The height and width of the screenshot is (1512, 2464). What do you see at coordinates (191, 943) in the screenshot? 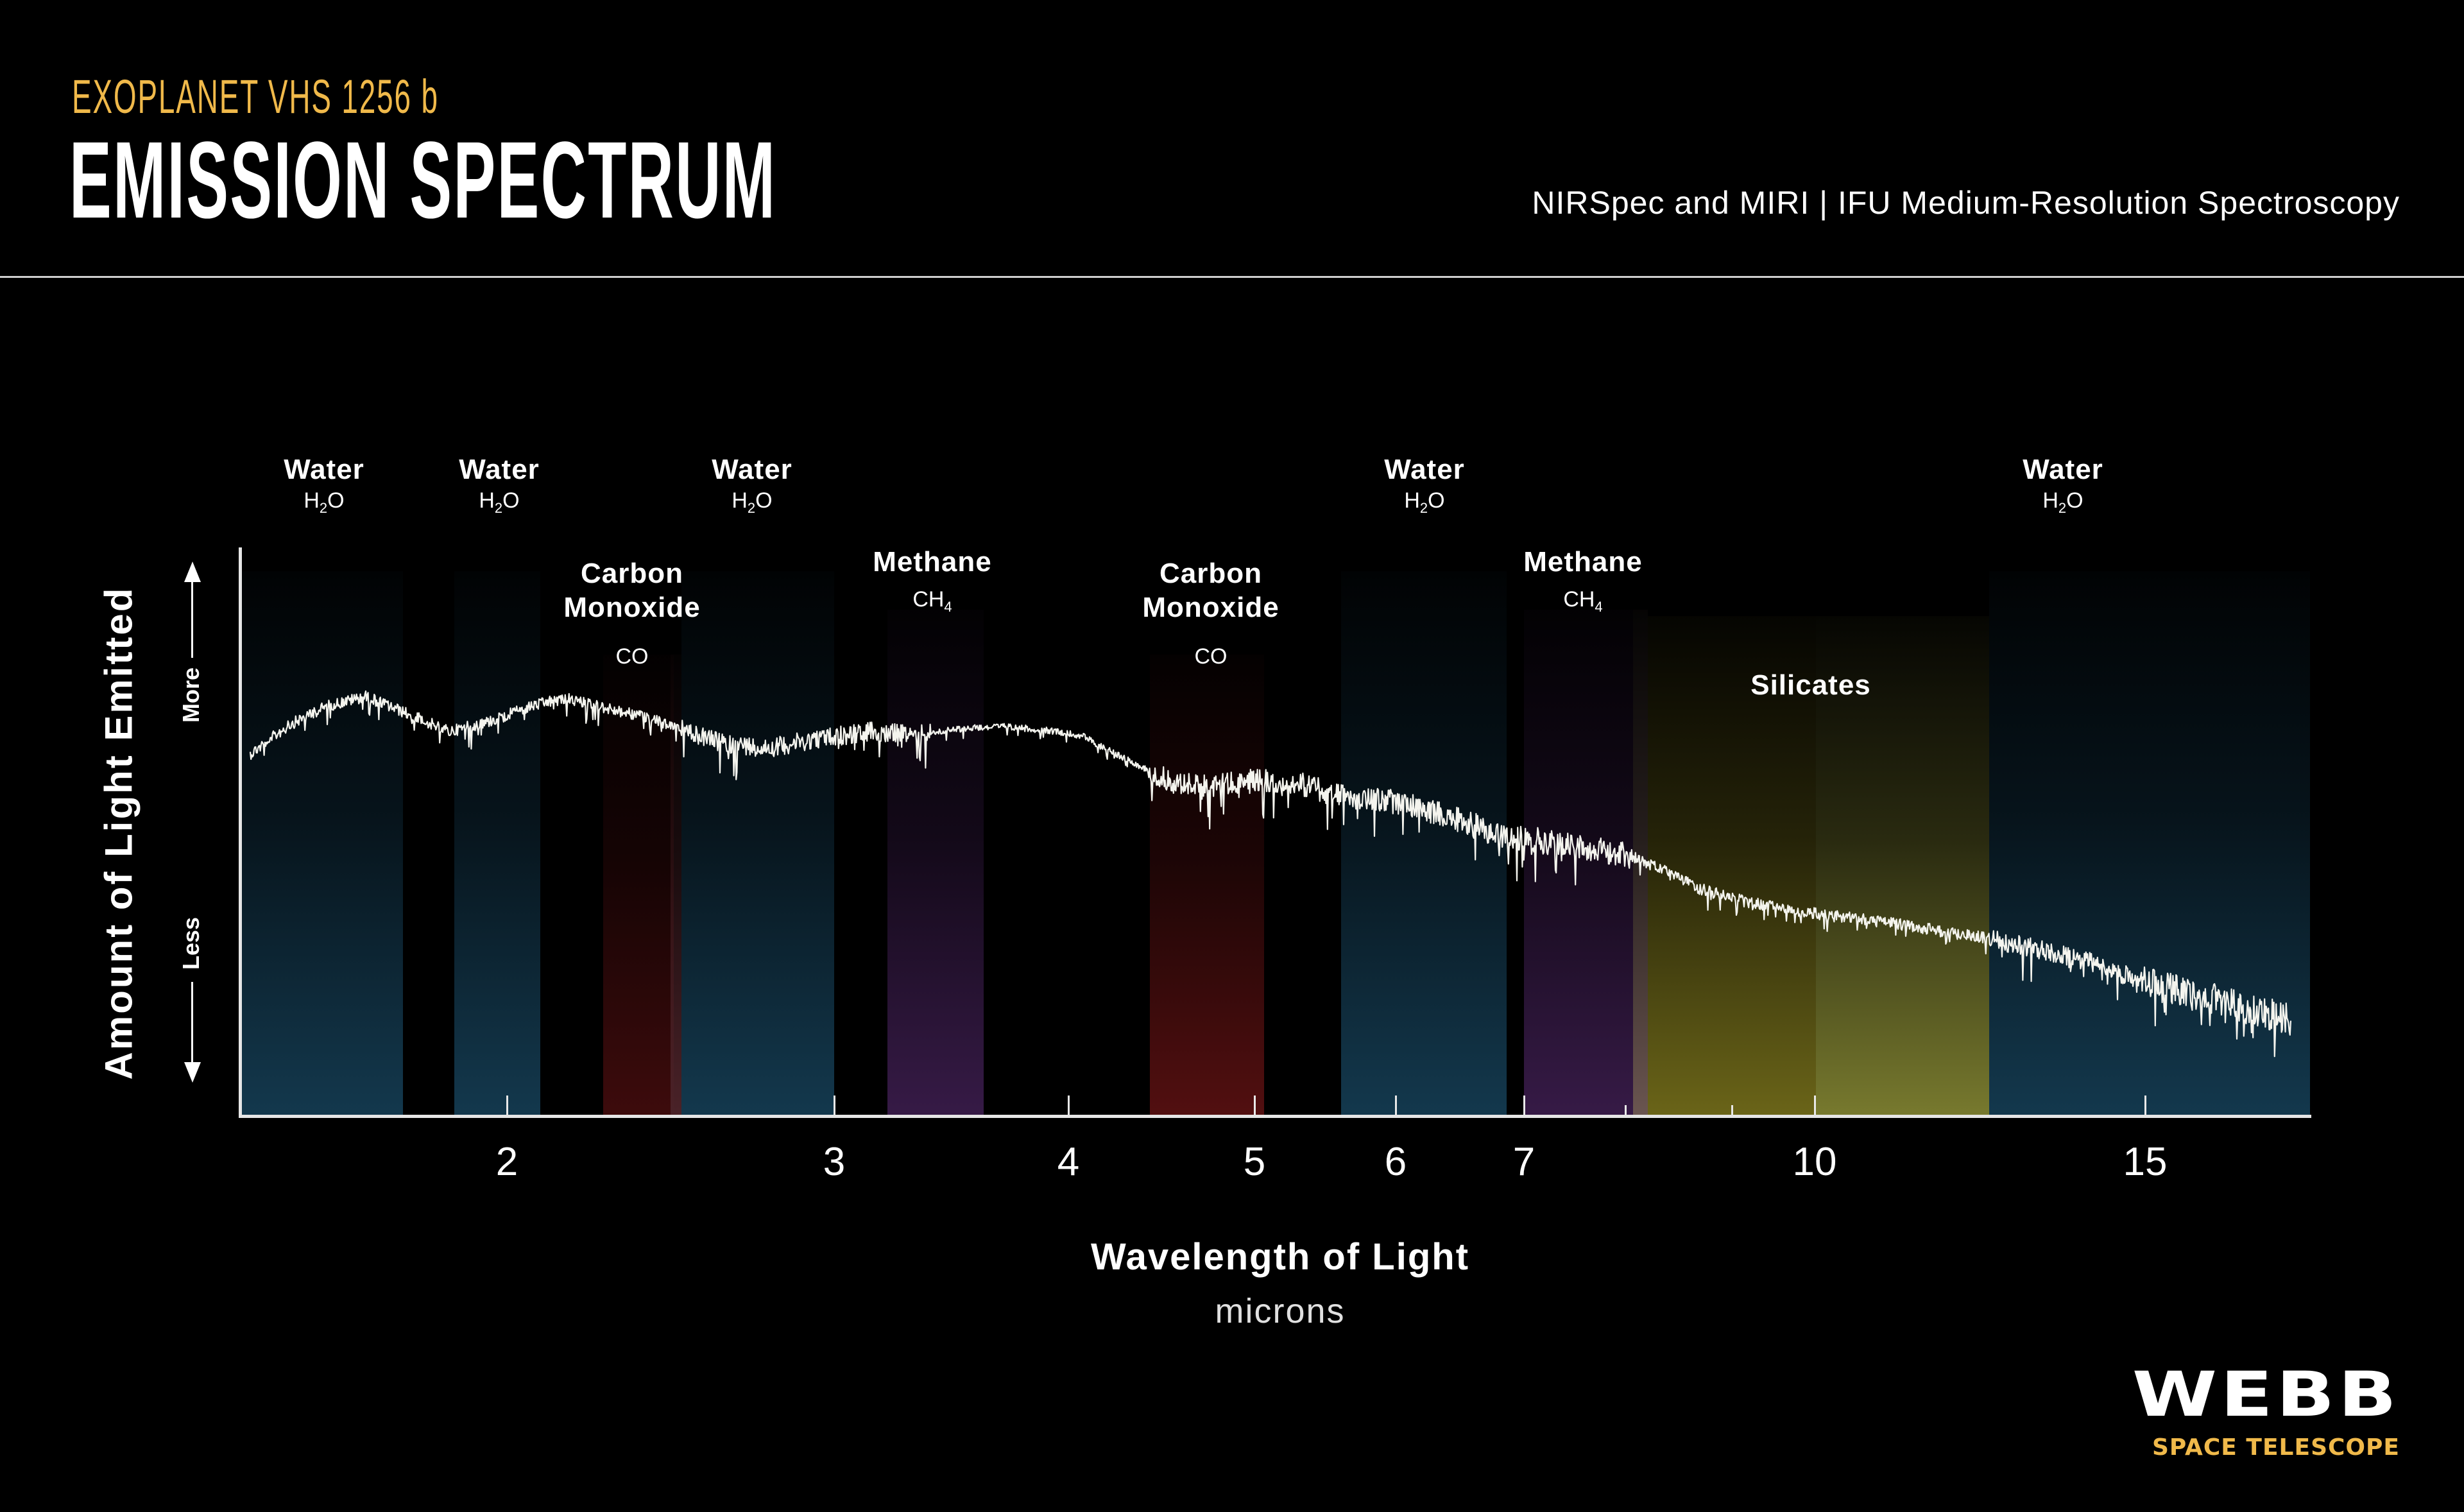
I see `y-less-label: Less` at bounding box center [191, 943].